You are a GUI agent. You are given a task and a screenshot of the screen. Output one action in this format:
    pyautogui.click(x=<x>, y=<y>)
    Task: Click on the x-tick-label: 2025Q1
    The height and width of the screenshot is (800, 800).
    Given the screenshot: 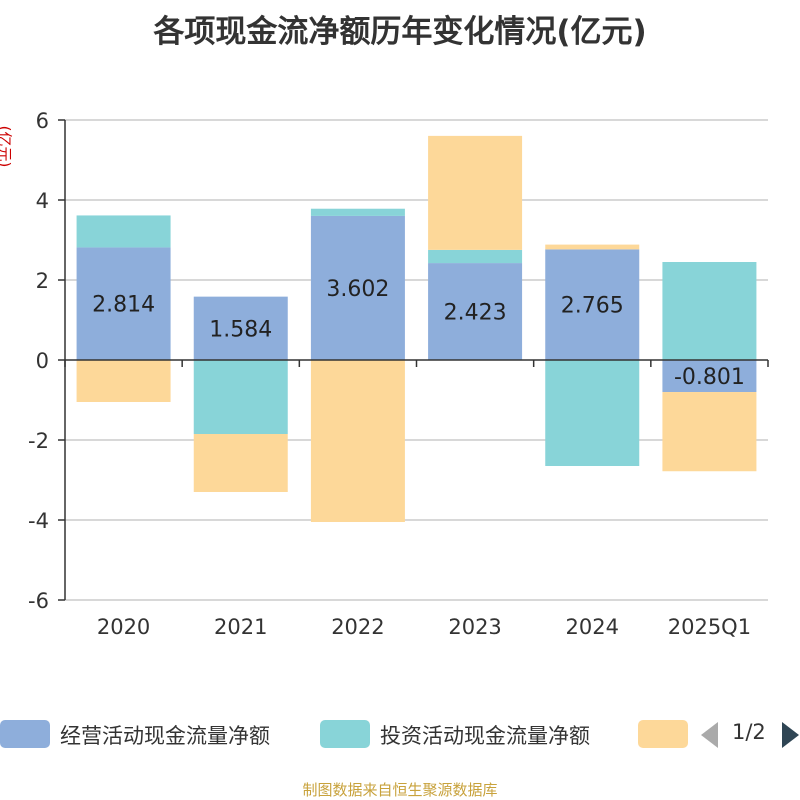 What is the action you would take?
    pyautogui.click(x=709, y=627)
    